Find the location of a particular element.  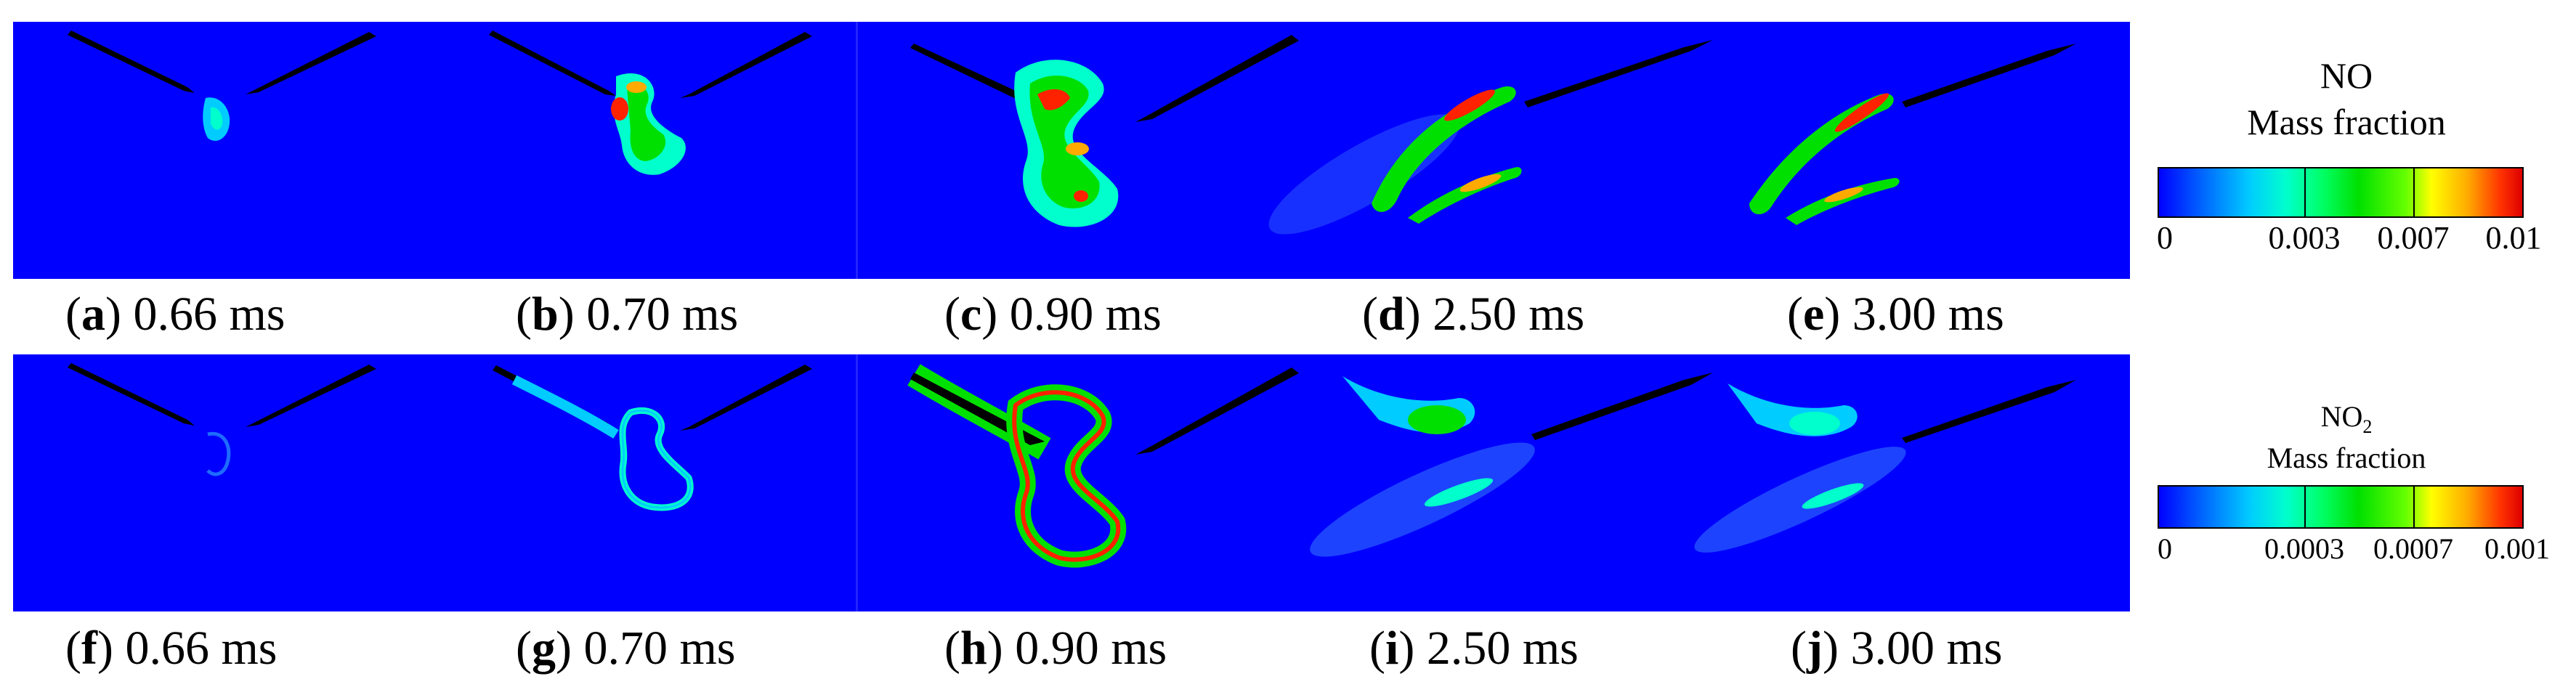

caption-i: (i) 2.50 ms is located at coordinates (1474, 648).